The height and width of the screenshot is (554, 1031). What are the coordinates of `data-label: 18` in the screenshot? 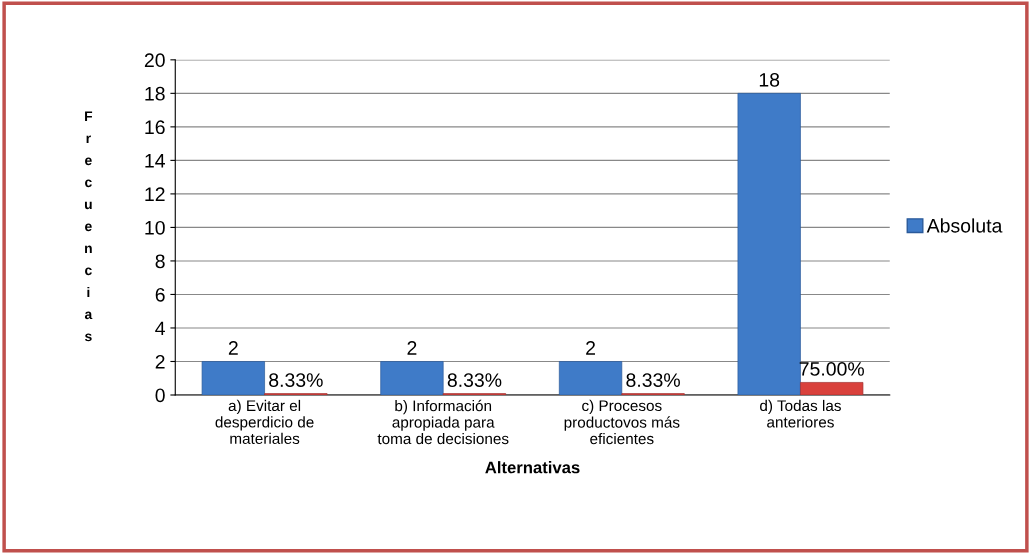 It's located at (769, 79).